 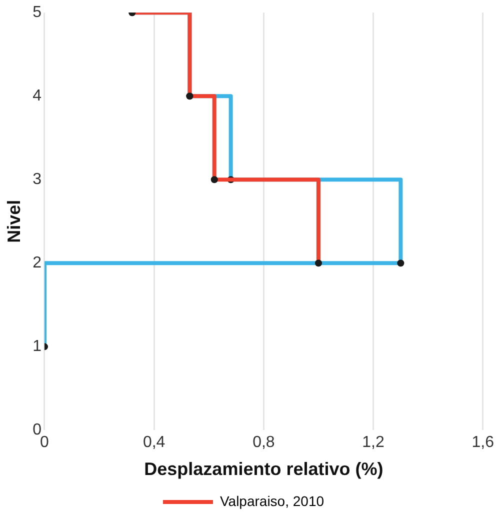 I want to click on x-tick-label: 0,4, so click(x=154, y=443).